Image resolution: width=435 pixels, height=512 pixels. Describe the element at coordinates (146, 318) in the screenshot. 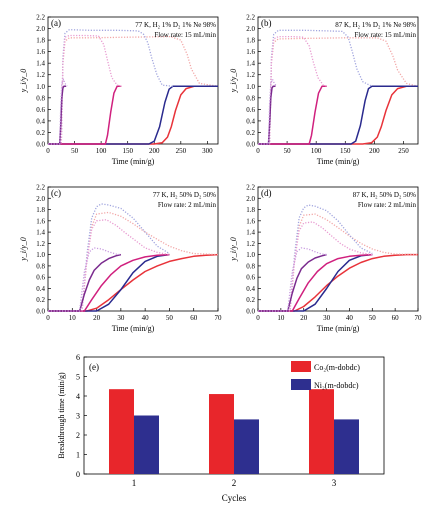

I see `x-tick-label: 40` at that location.